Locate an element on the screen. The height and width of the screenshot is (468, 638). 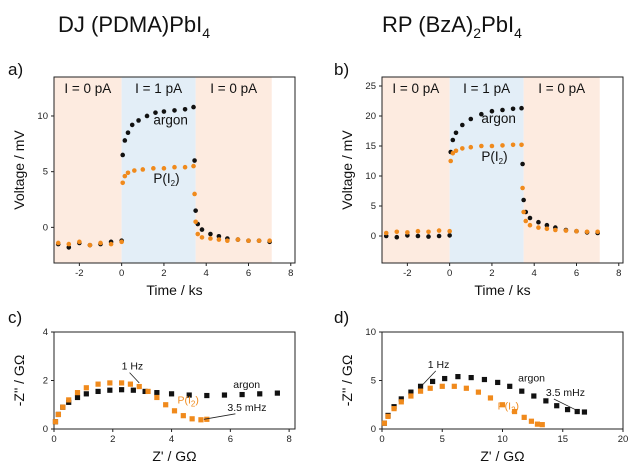
column-title-left: DJ (PDMA)PbI4 is located at coordinates (134, 26).